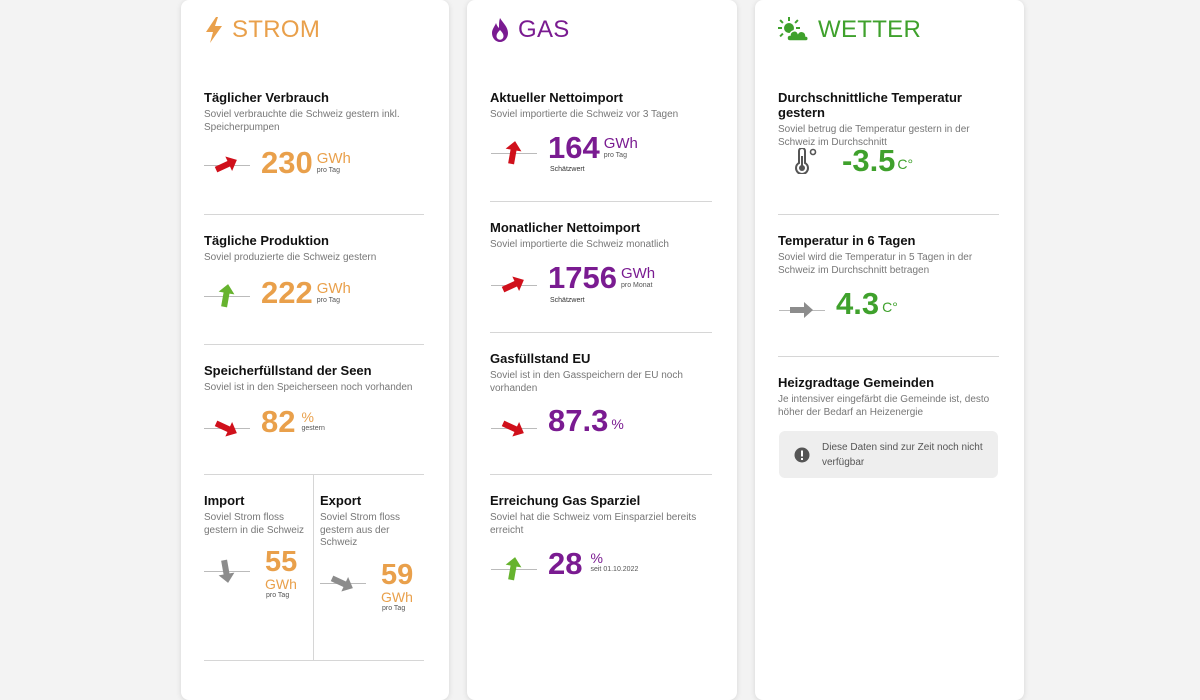 This screenshot has height=700, width=1200. What do you see at coordinates (500, 30) in the screenshot?
I see `flame-icon` at bounding box center [500, 30].